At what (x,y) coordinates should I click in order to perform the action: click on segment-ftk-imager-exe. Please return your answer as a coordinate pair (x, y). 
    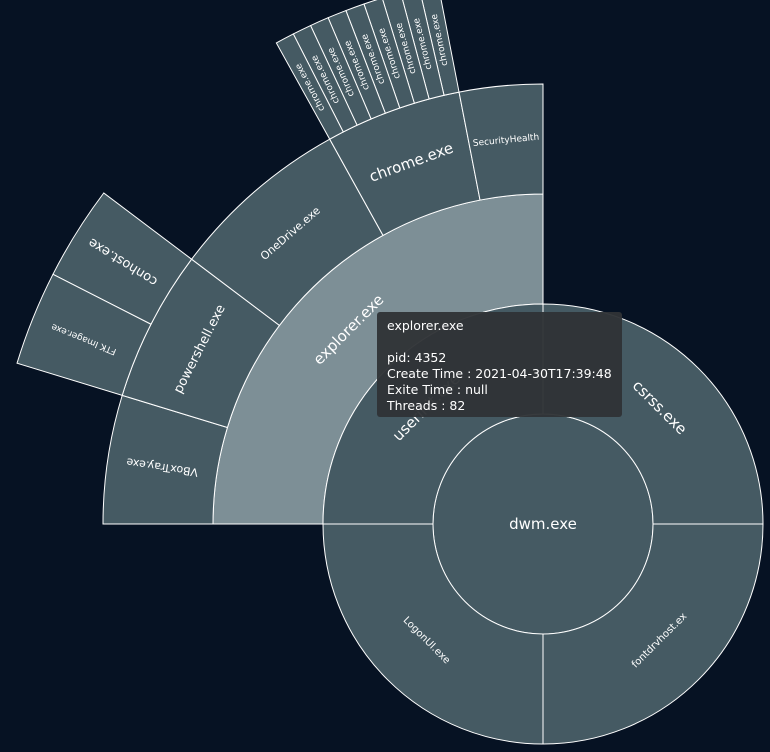
    Looking at the image, I should click on (84, 334).